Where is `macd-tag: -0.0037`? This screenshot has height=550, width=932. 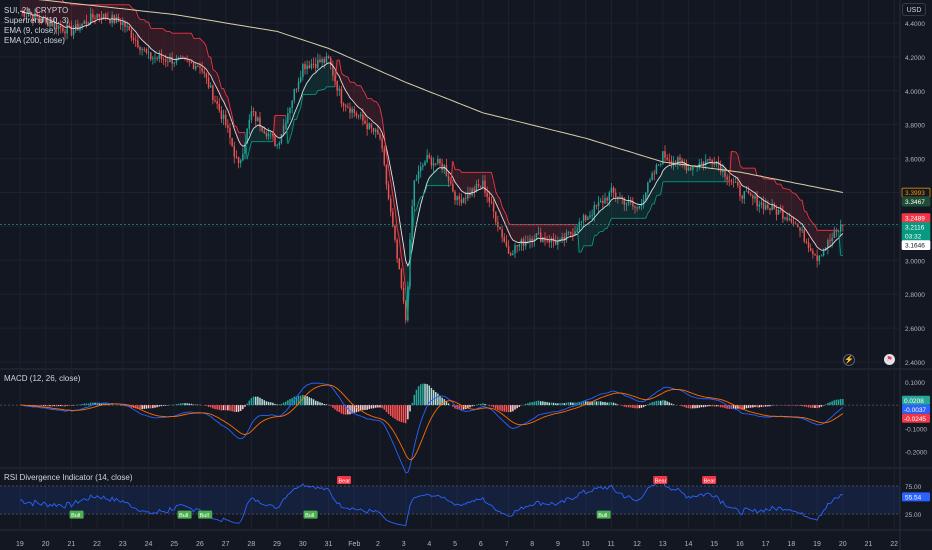 macd-tag: -0.0037 is located at coordinates (915, 410).